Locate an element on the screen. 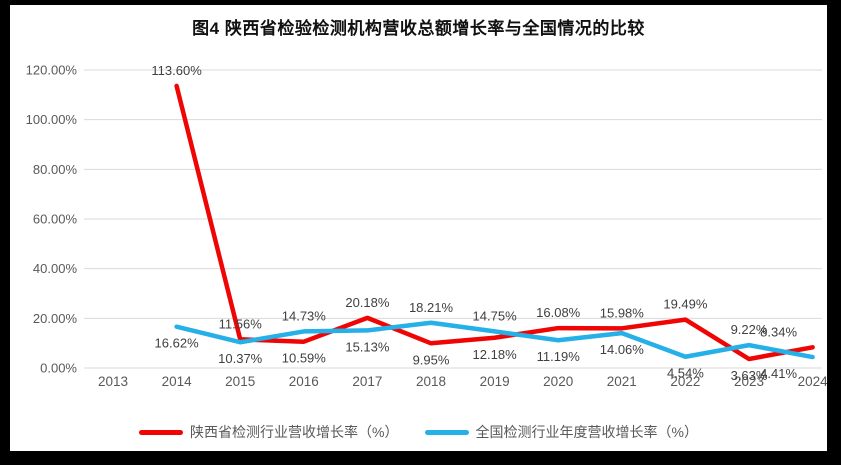  legend-label-shaanxi: 陕西省检测行业营收增长率（%） is located at coordinates (294, 432).